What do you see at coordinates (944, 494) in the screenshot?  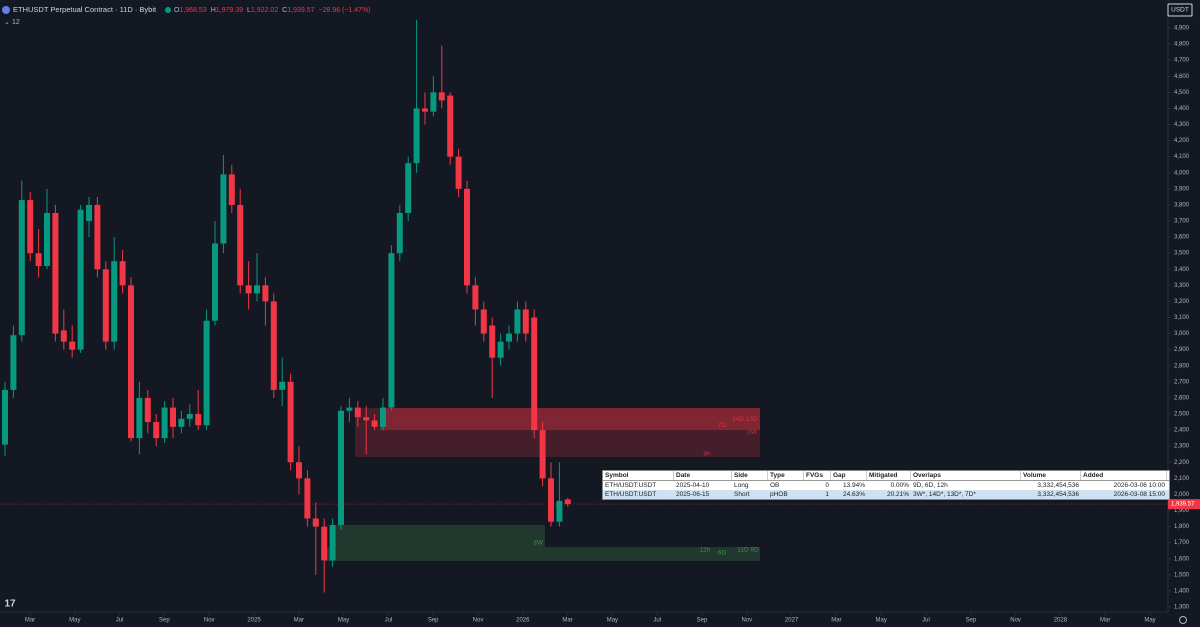 I see `table-cell: 3W*, 14D*, 13D*, 7D*` at bounding box center [944, 494].